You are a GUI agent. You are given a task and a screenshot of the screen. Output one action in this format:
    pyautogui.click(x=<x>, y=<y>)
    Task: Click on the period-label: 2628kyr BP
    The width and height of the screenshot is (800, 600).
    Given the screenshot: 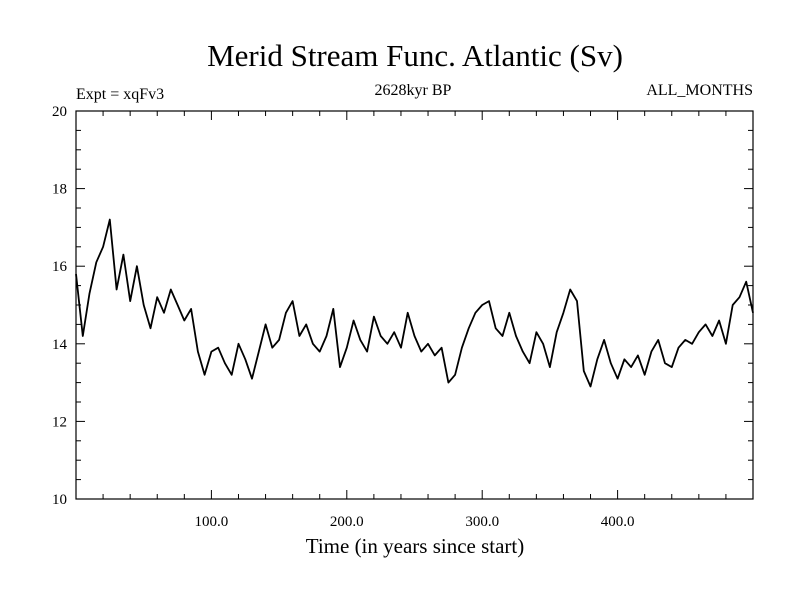 What is the action you would take?
    pyautogui.click(x=413, y=90)
    